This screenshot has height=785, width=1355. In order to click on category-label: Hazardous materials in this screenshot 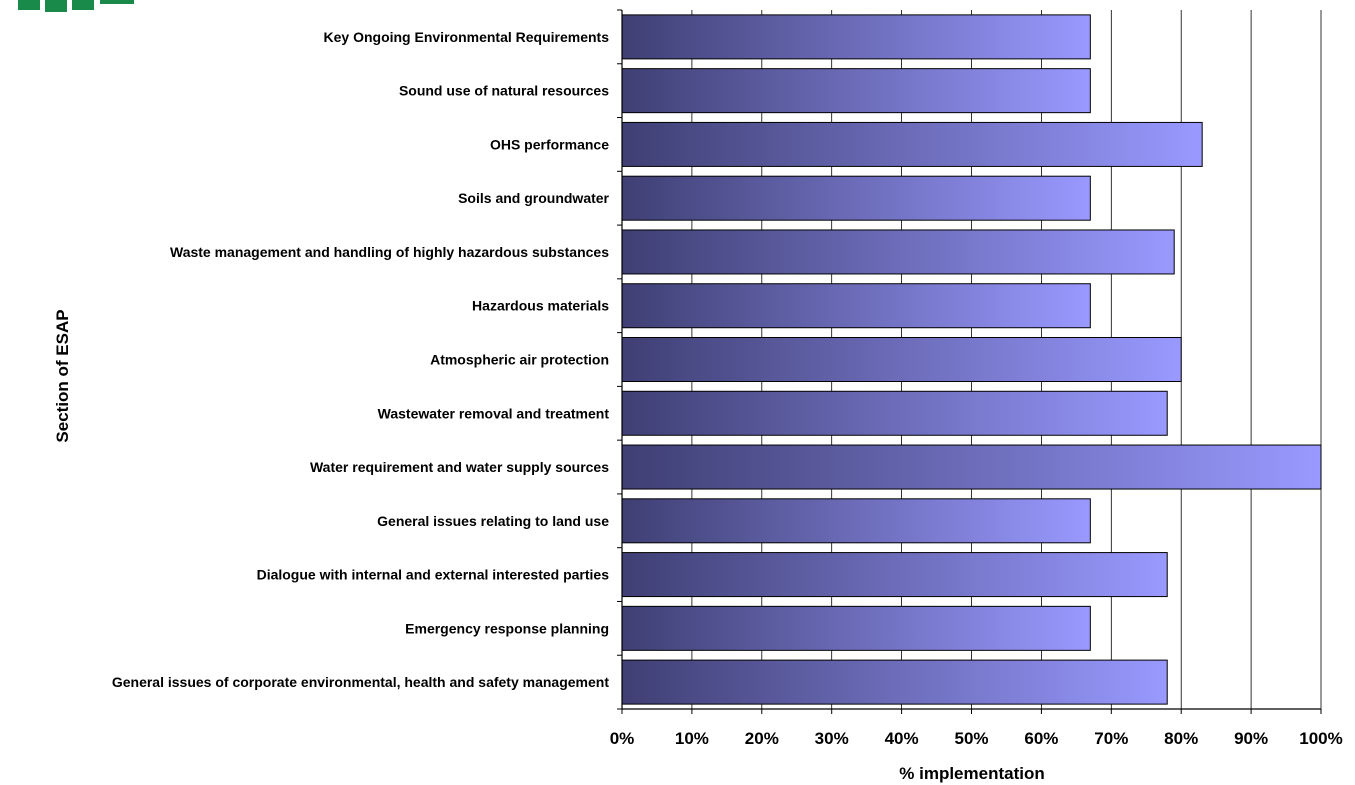, I will do `click(540, 306)`.